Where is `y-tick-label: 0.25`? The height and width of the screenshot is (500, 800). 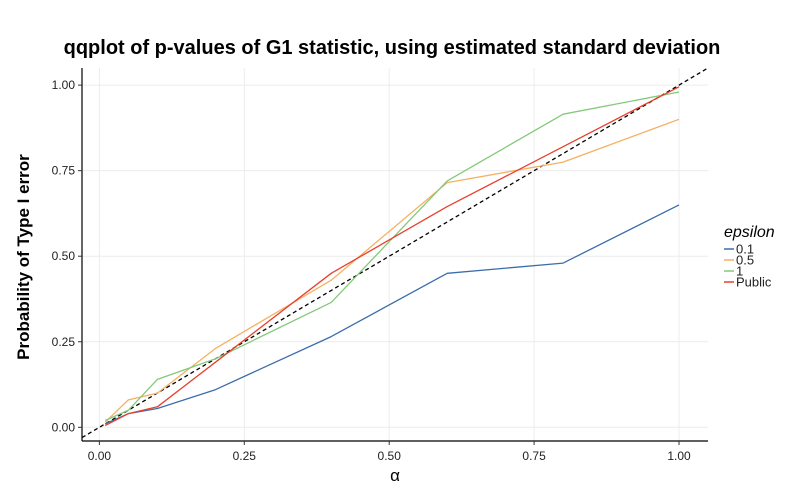
y-tick-label: 0.25 is located at coordinates (64, 342).